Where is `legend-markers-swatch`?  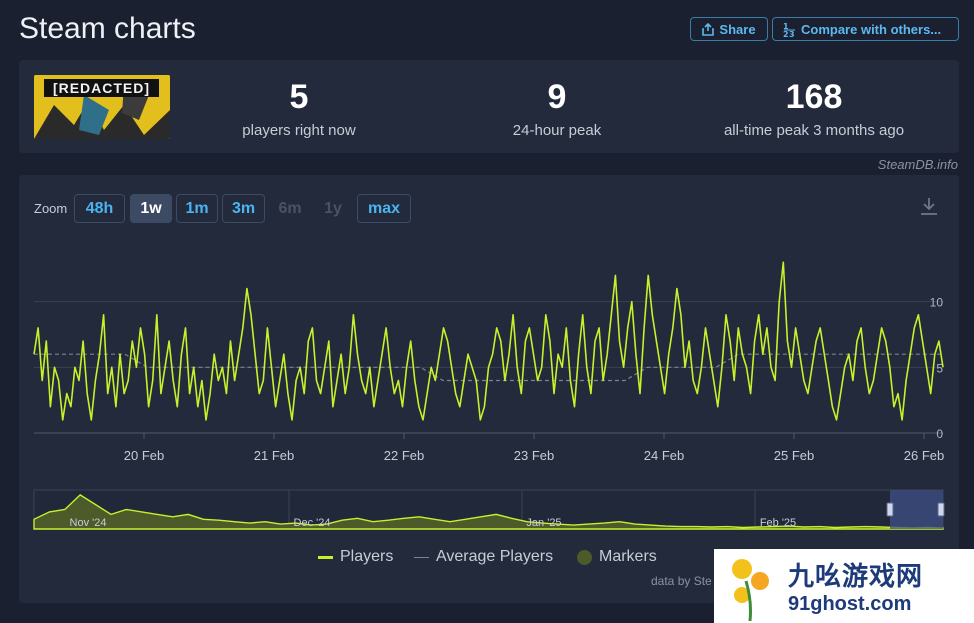
legend-markers-swatch is located at coordinates (584, 557).